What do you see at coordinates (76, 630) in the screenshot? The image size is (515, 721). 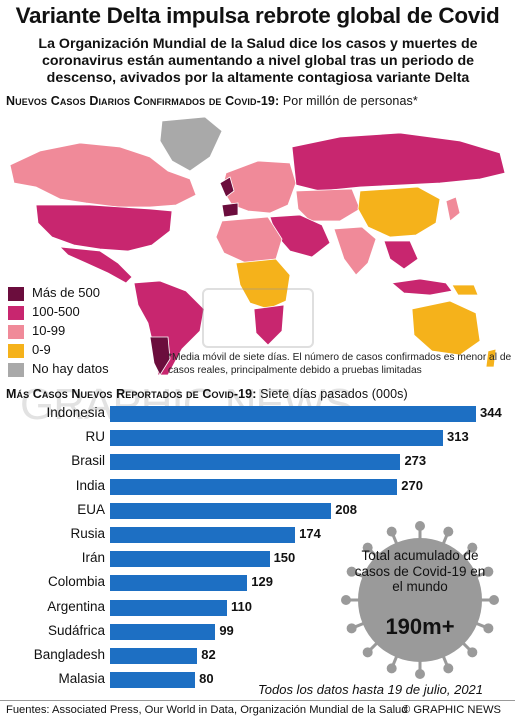 I see `bar-category-label: Sudáfrica` at bounding box center [76, 630].